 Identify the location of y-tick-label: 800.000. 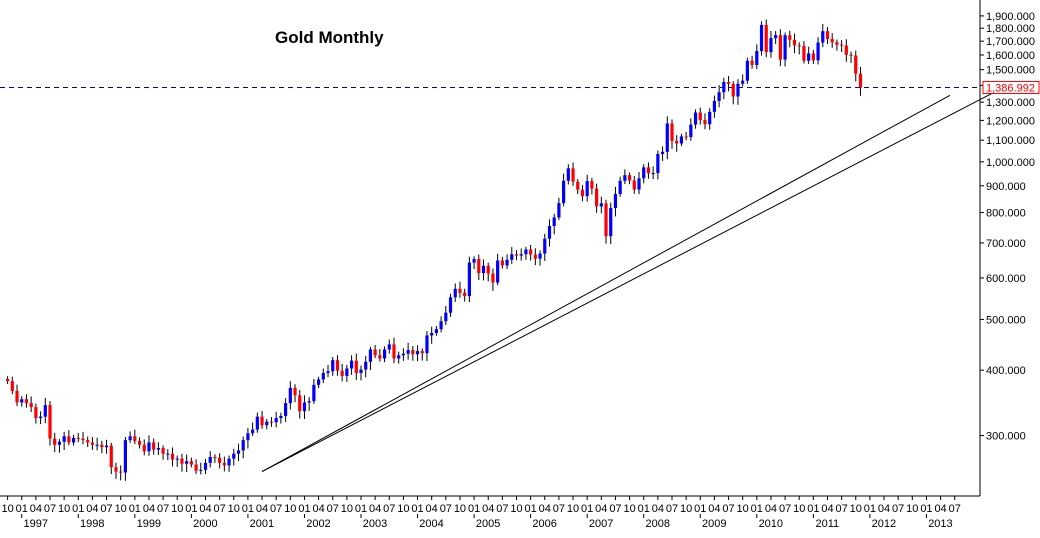
(1006, 214).